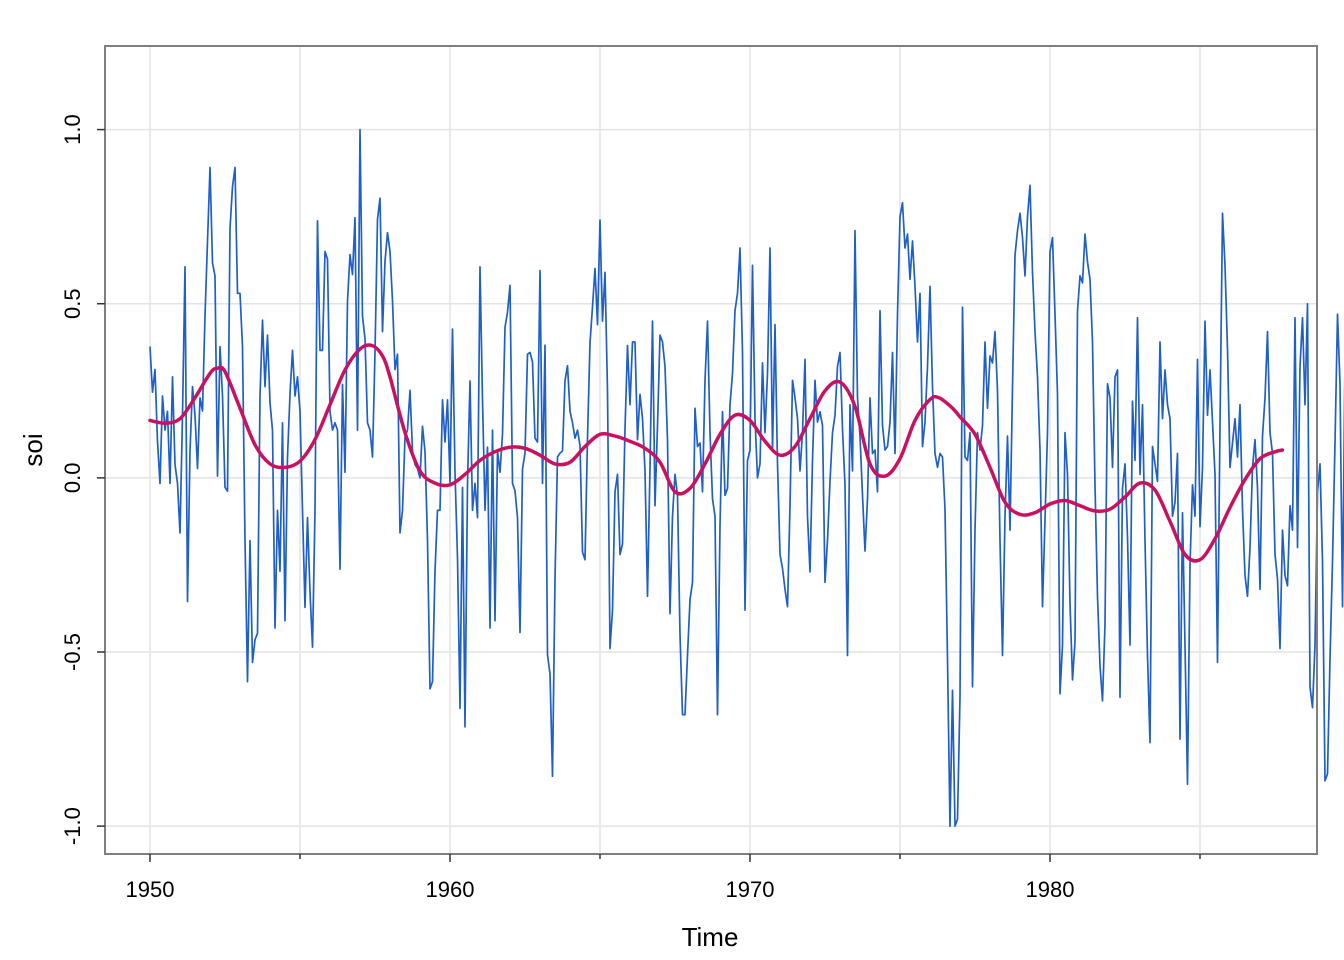  What do you see at coordinates (72, 478) in the screenshot?
I see `y-tick-label: 0.0` at bounding box center [72, 478].